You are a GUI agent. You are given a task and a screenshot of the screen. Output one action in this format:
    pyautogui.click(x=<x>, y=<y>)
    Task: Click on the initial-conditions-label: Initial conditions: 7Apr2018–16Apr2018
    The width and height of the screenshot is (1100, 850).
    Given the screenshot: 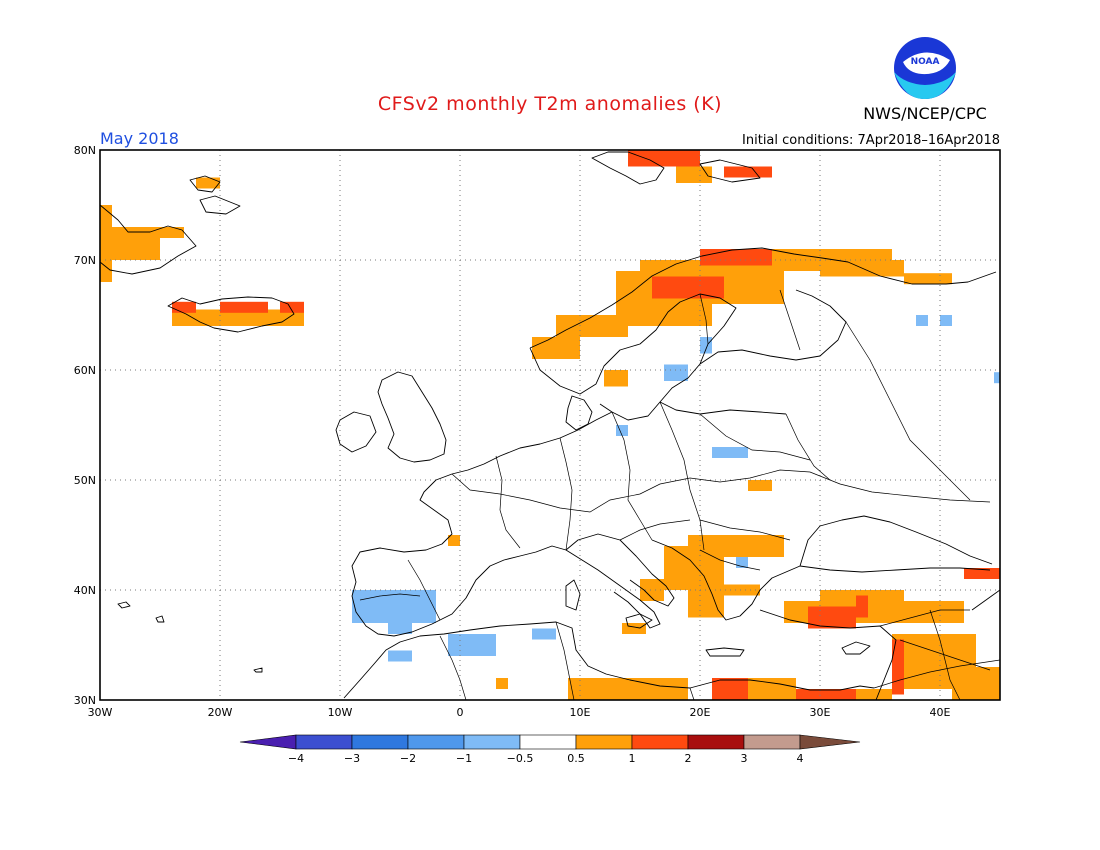 What is the action you would take?
    pyautogui.click(x=871, y=140)
    